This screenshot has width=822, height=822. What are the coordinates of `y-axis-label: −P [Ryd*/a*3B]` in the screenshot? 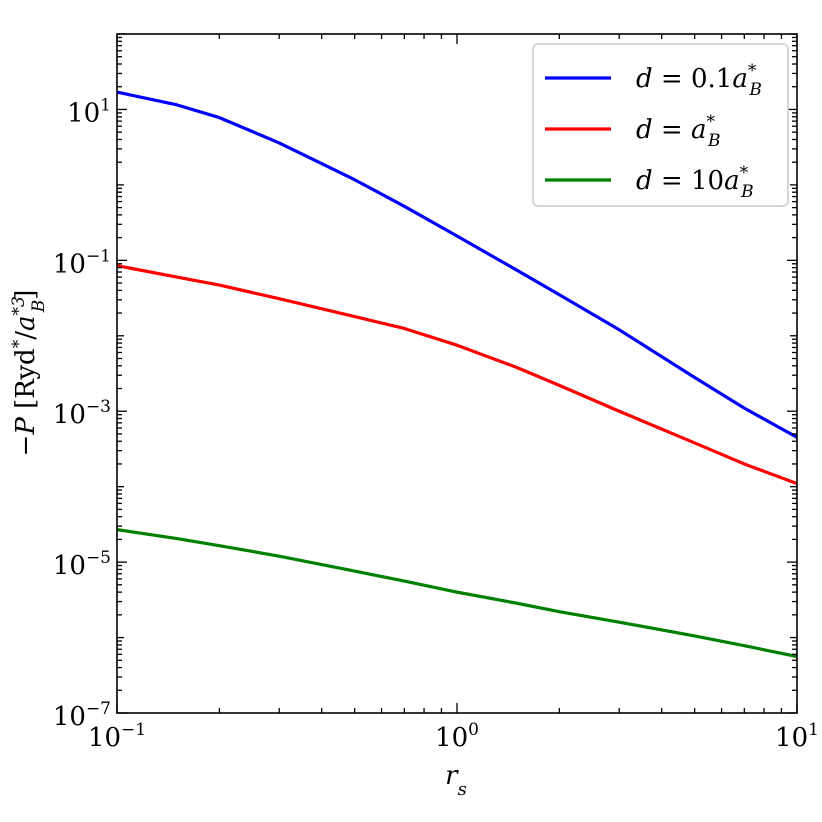 It's located at (29, 373).